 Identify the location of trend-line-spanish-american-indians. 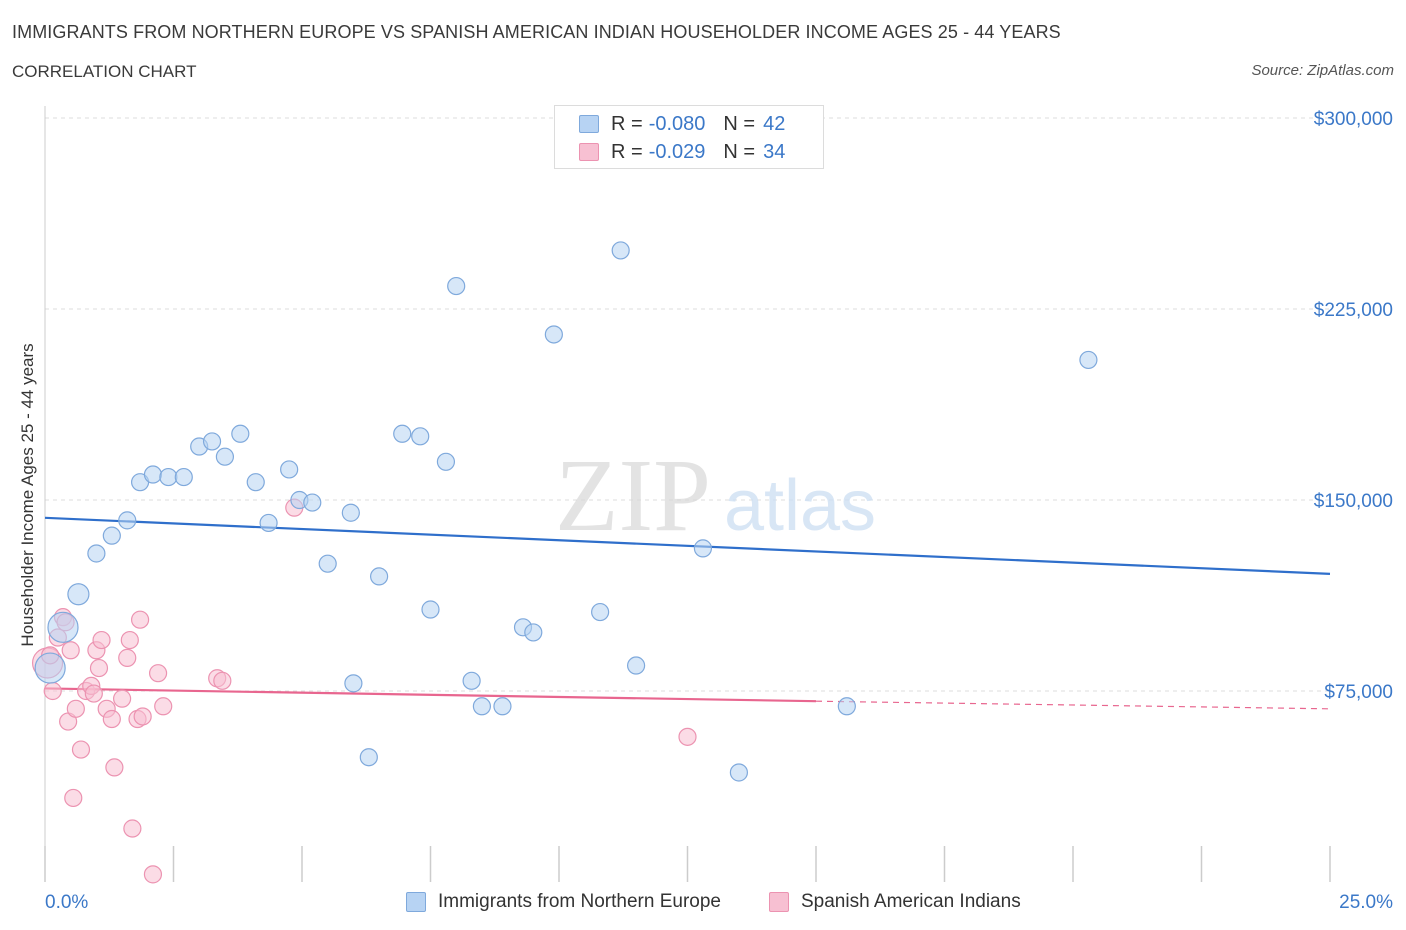
(430, 695).